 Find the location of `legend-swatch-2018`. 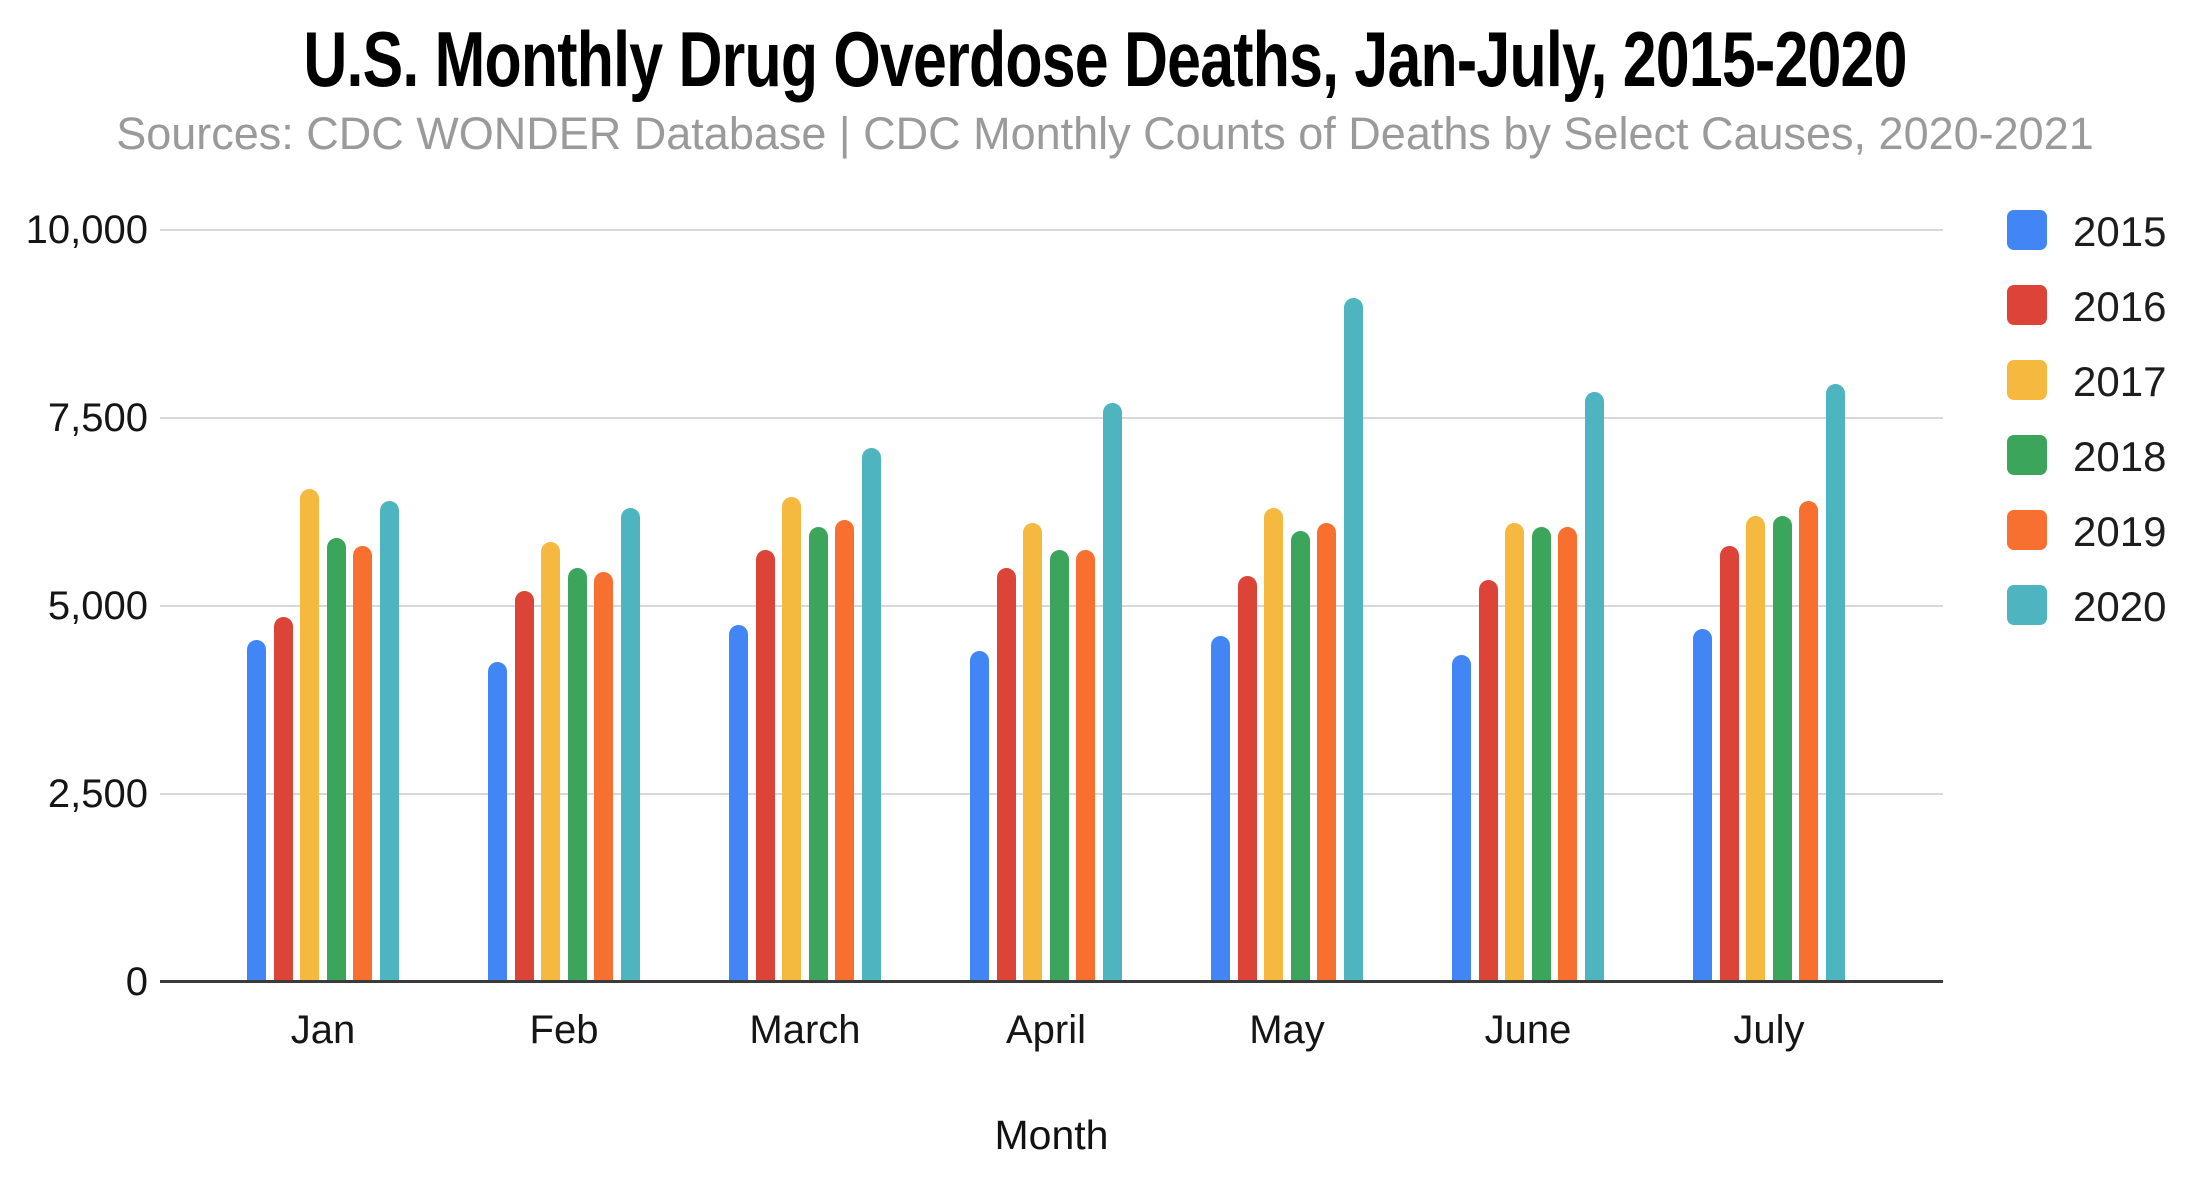

legend-swatch-2018 is located at coordinates (2027, 455).